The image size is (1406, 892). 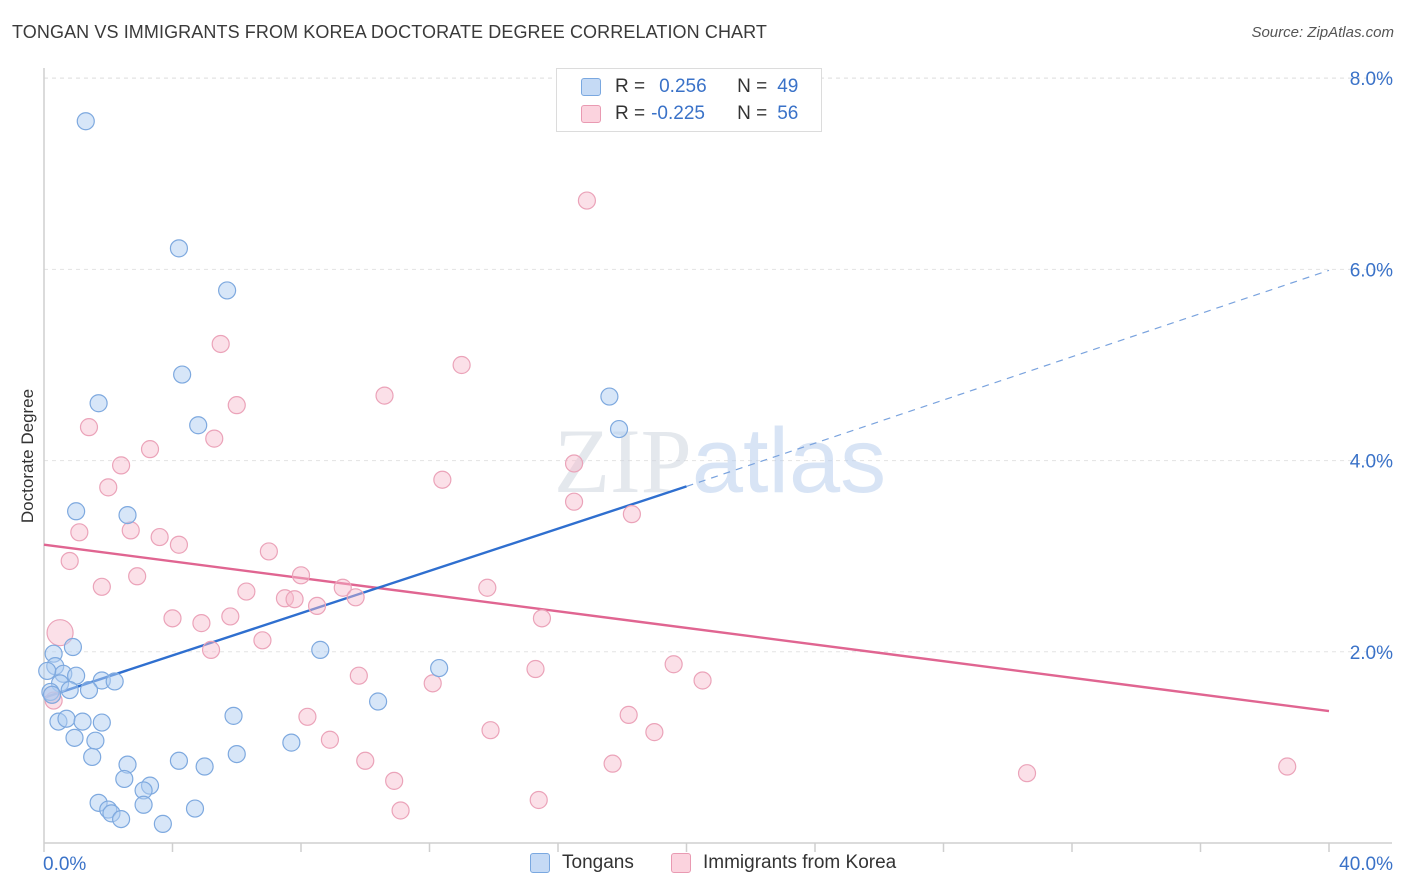 I want to click on y-tick-labels: 2.0% 4.0% 6.0% 8.0%, so click(x=1371, y=366).